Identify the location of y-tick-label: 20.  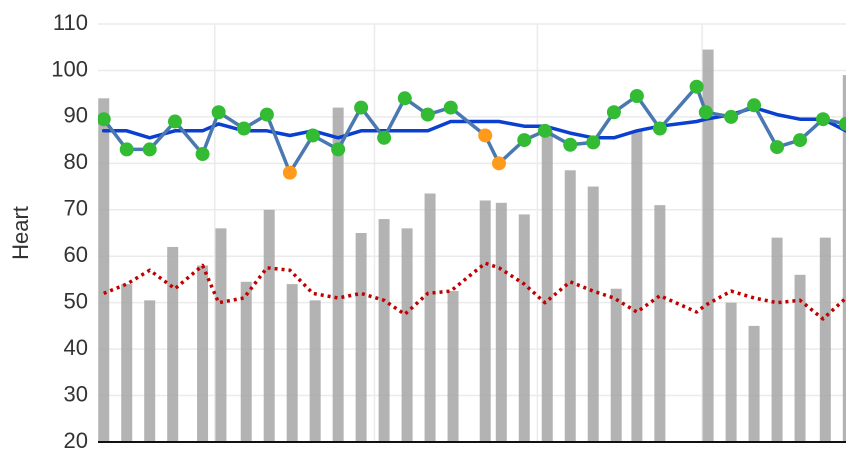
(76, 440).